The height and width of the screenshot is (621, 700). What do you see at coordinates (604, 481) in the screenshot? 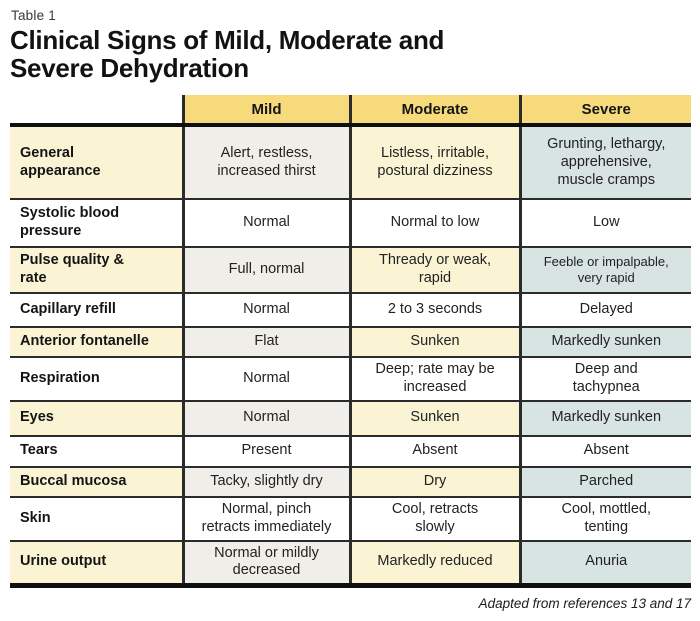
I see `cell-severe: Parched` at bounding box center [604, 481].